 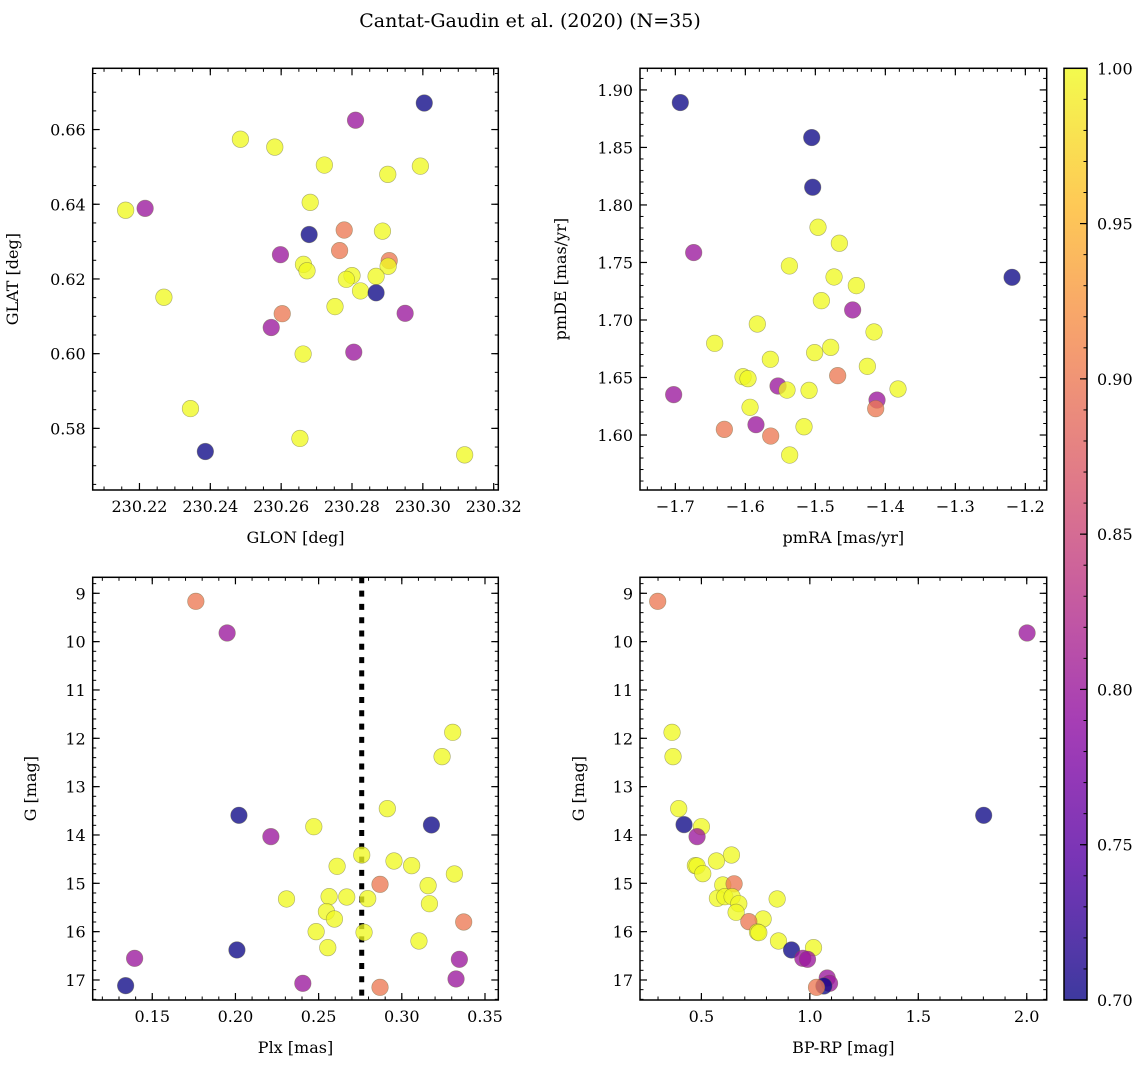 What do you see at coordinates (1115, 379) in the screenshot?
I see `colorbar-tick-label: 0.90` at bounding box center [1115, 379].